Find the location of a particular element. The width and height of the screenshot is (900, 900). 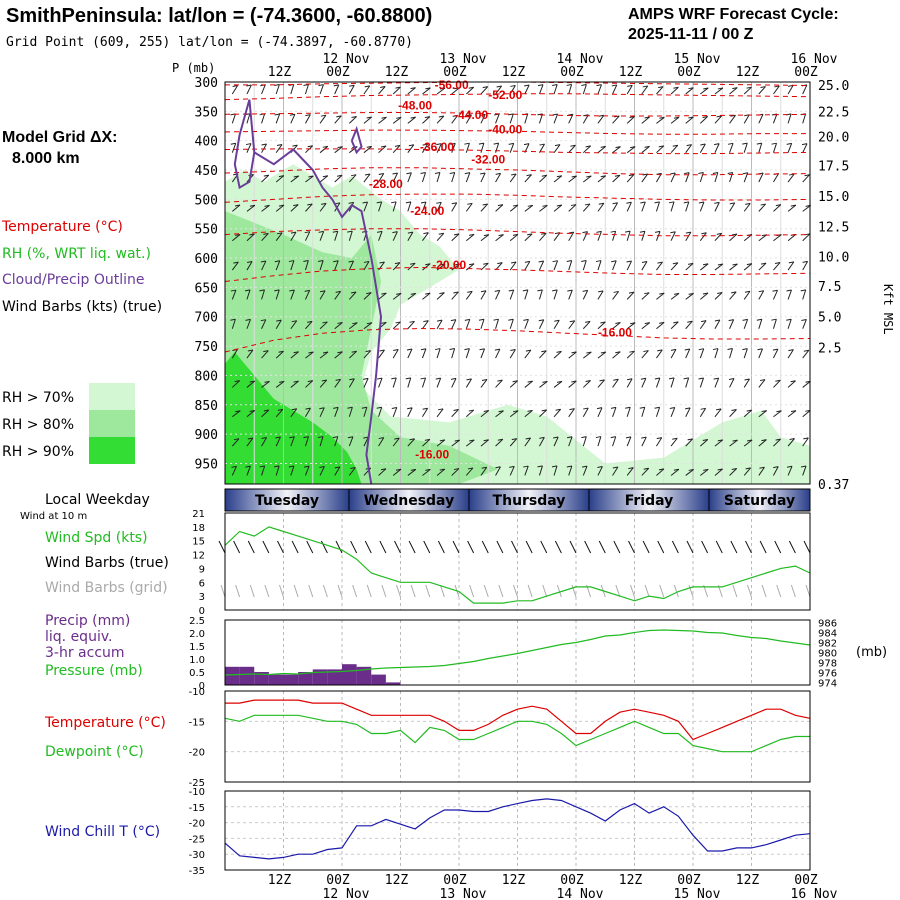

dewpoint-panel-label: Dewpoint (°C) is located at coordinates (94, 752).